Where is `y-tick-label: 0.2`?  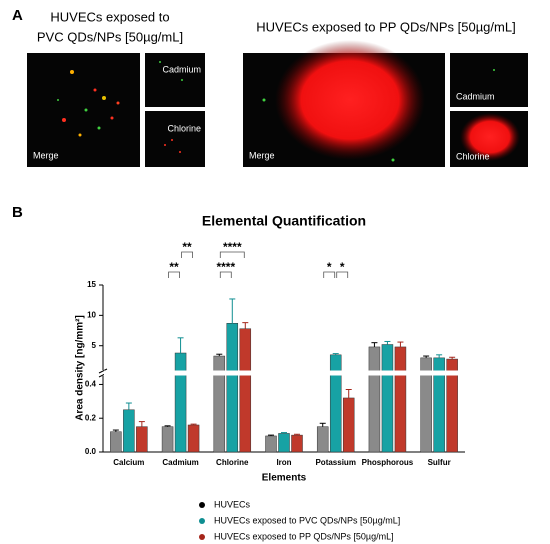
y-tick-label: 0.2 is located at coordinates (91, 417).